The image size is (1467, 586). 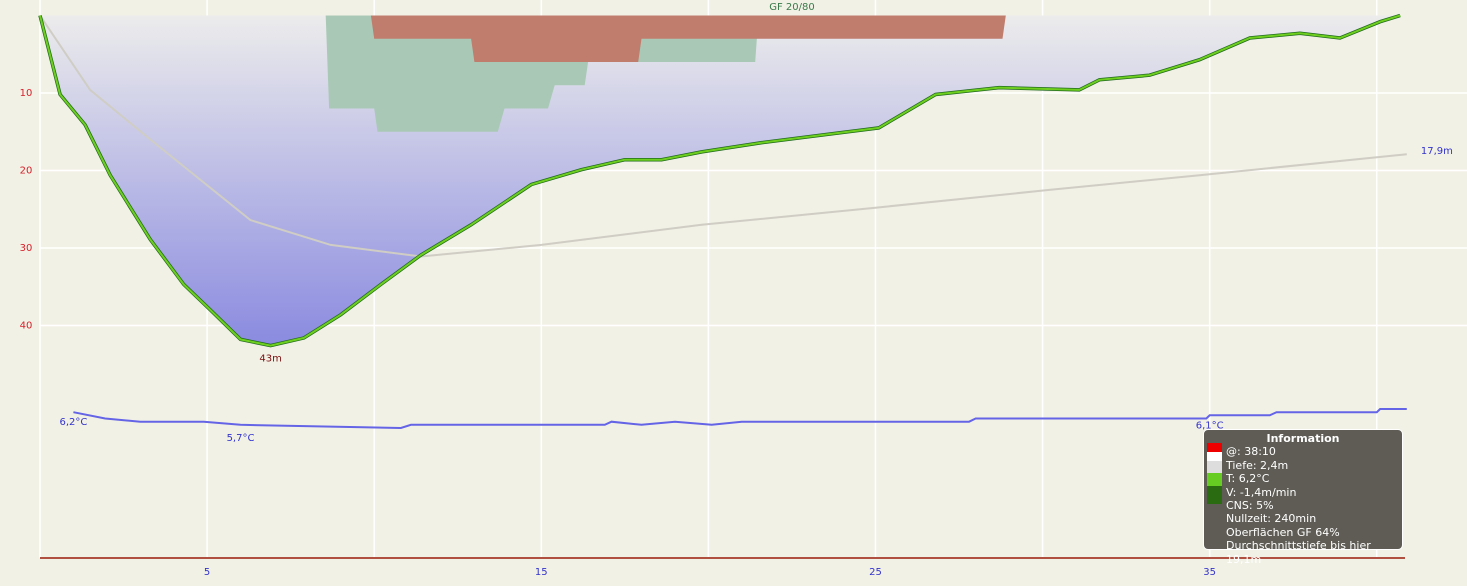 I want to click on data-label: 43m, so click(x=270, y=359).